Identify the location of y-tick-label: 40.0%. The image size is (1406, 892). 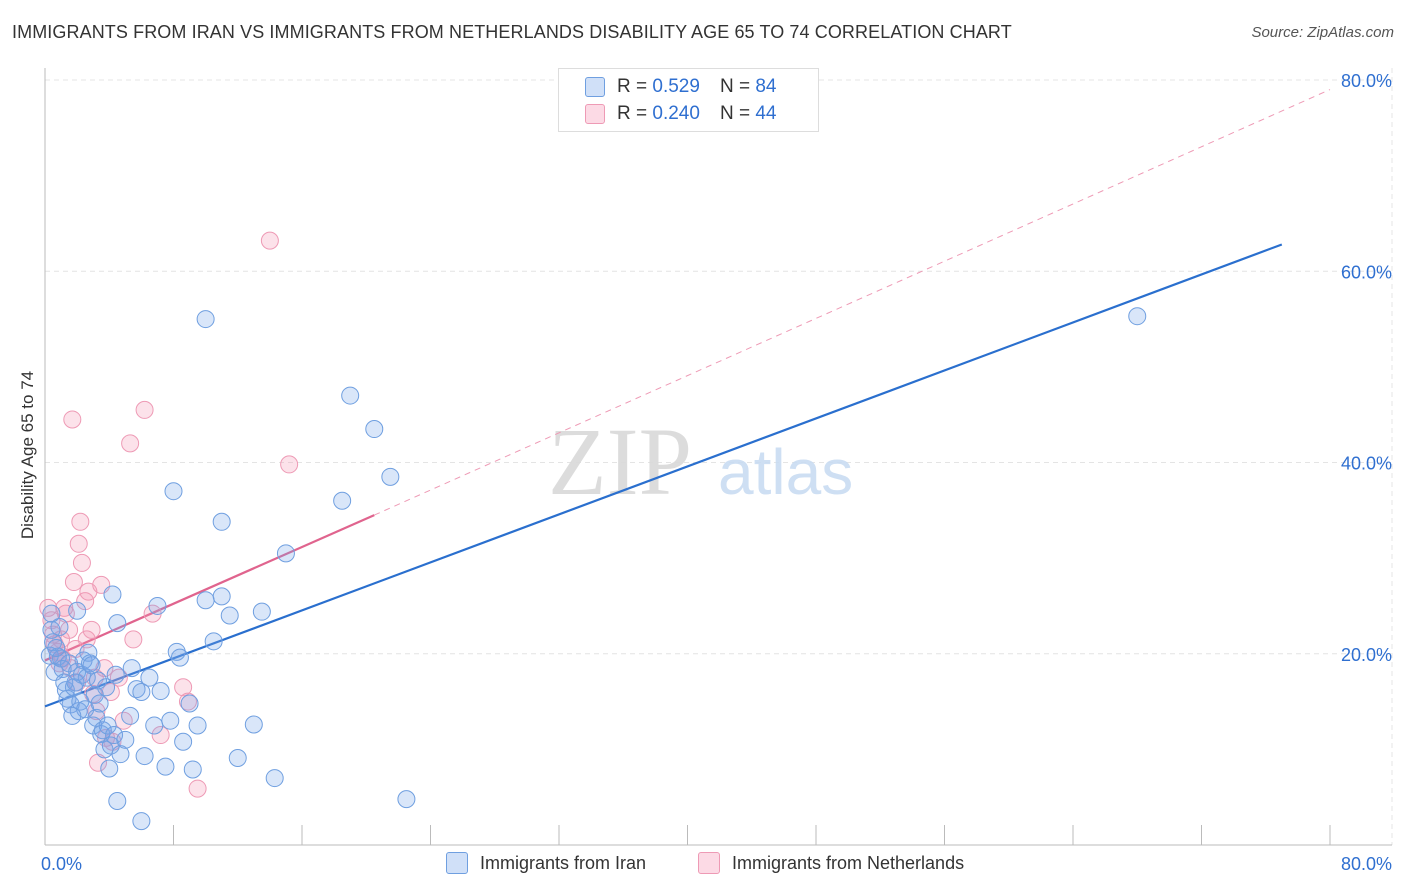
(1366, 464).